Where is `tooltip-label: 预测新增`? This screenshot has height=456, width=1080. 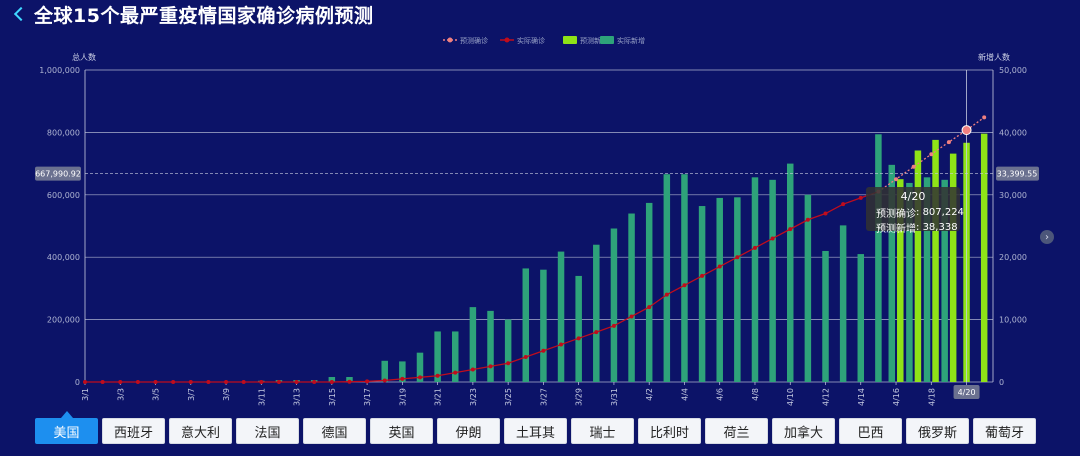
tooltip-label: 预测新增 is located at coordinates (896, 229).